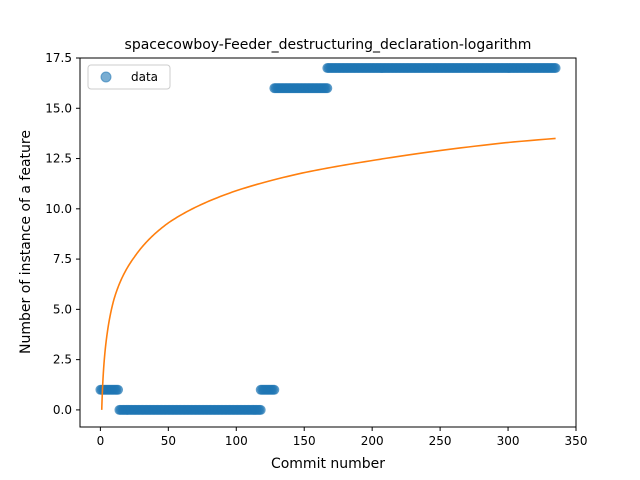 The width and height of the screenshot is (640, 480). What do you see at coordinates (440, 441) in the screenshot?
I see `x-tick-label: 250` at bounding box center [440, 441].